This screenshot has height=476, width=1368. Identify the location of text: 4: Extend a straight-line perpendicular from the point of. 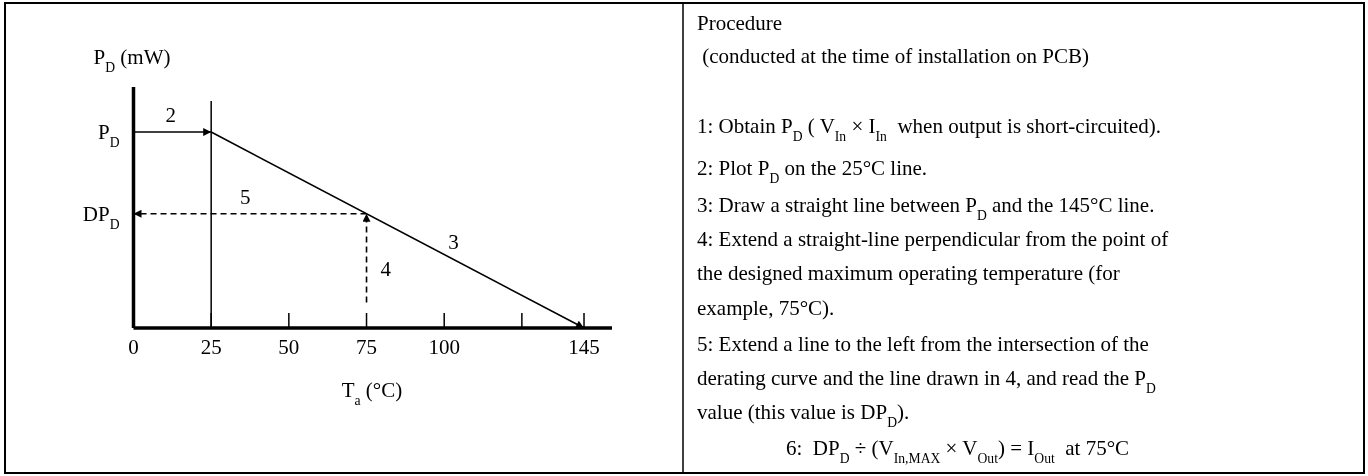
(933, 239).